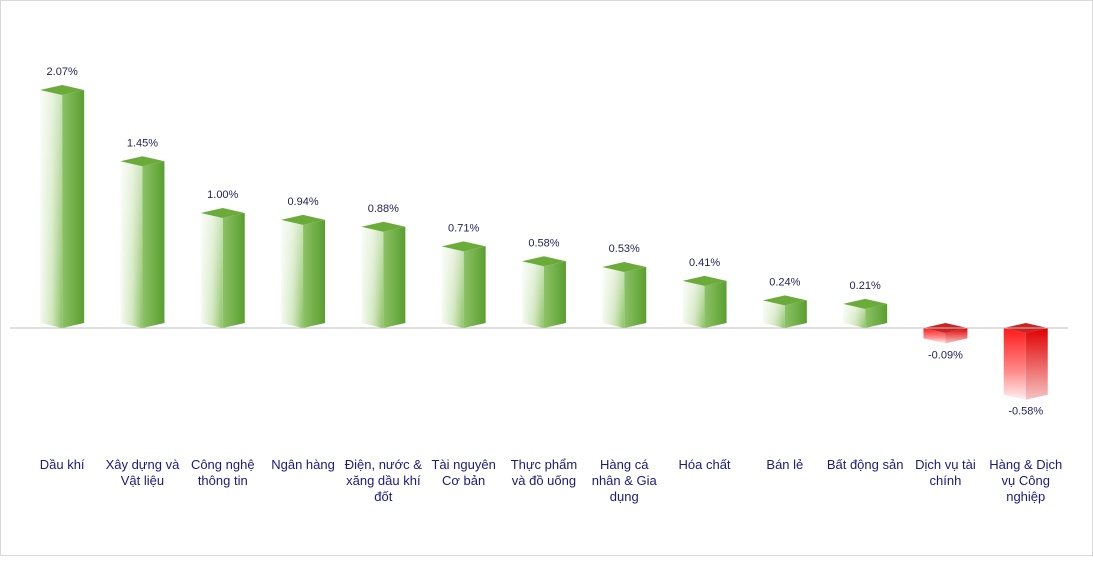 The image size is (1093, 578). Describe the element at coordinates (302, 202) in the screenshot. I see `data-label: 0.94%` at that location.